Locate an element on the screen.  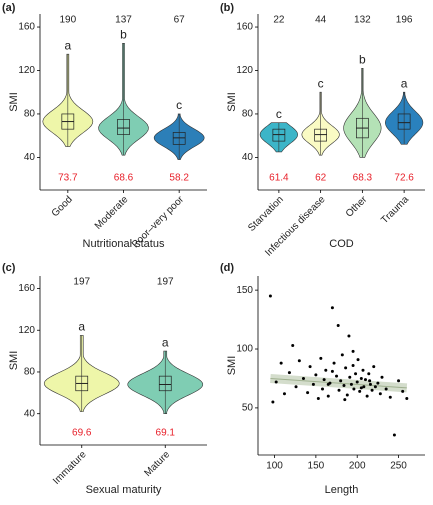
x-tick-label: Immature is located at coordinates (70, 468).